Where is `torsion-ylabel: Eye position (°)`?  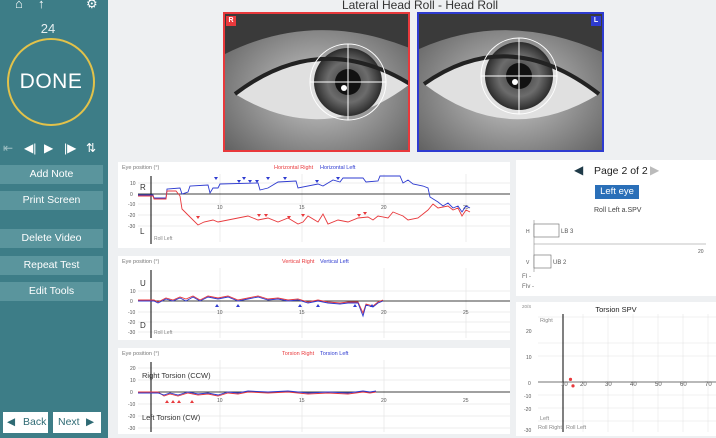 torsion-ylabel: Eye position (°) is located at coordinates (141, 354).